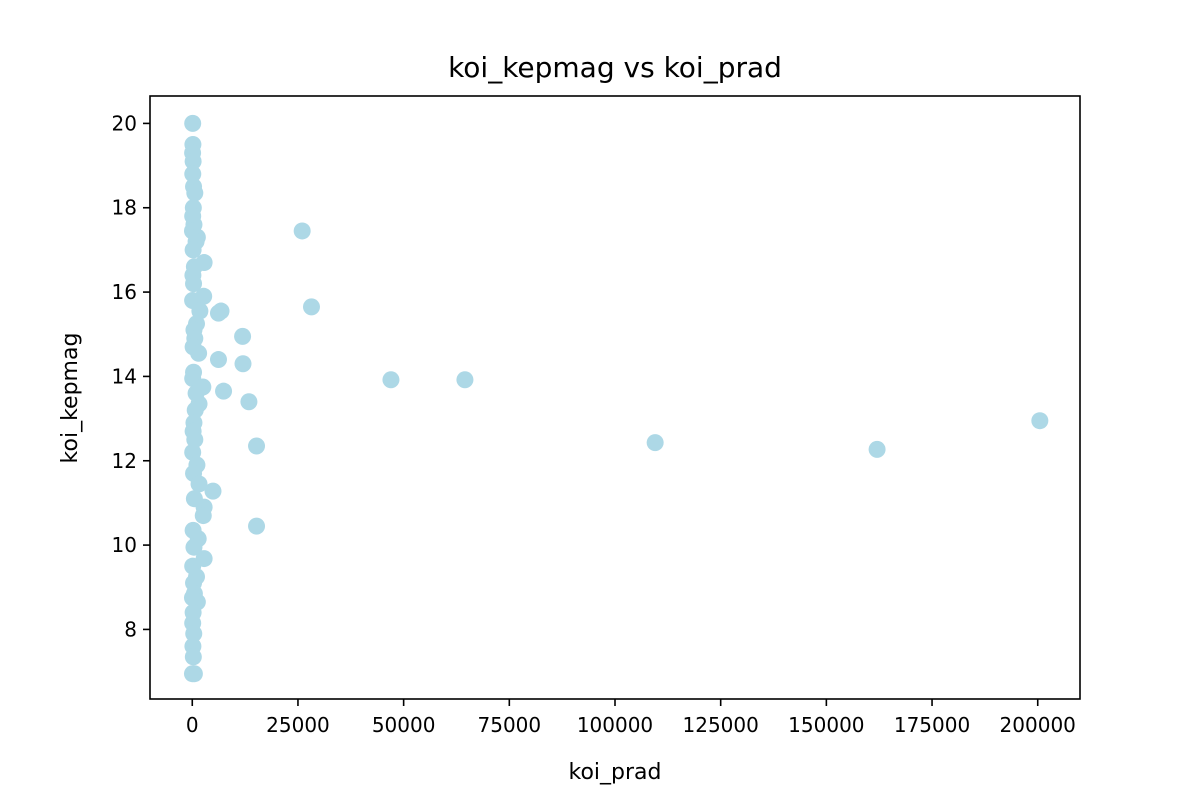 The height and width of the screenshot is (800, 1200). I want to click on x-tick-label: 0, so click(192, 725).